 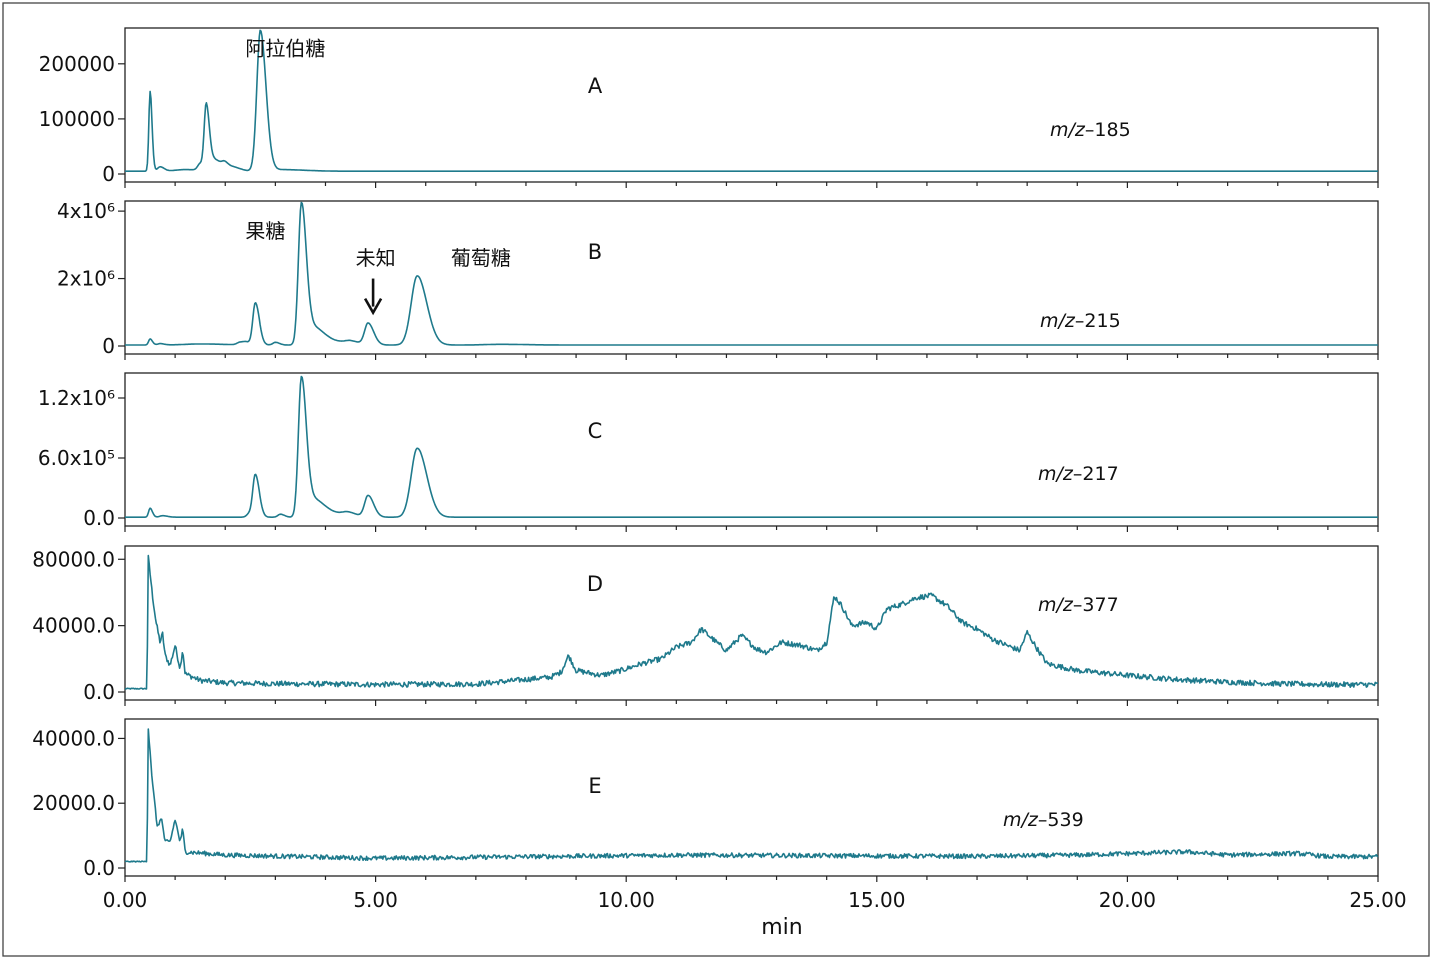 What do you see at coordinates (595, 86) in the screenshot?
I see `panel-letter: A` at bounding box center [595, 86].